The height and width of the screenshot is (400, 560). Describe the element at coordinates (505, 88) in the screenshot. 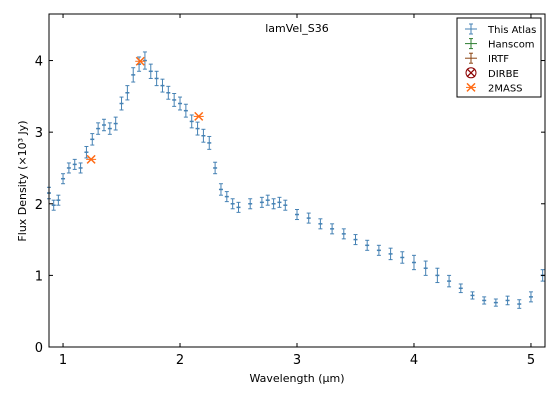

I see `legend-label: 2MASS` at that location.